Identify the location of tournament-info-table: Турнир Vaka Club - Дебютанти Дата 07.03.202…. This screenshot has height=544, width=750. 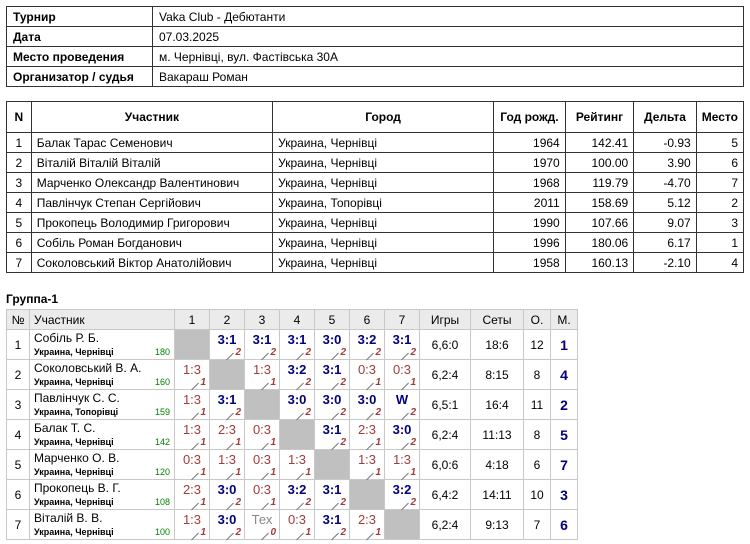
(375, 46).